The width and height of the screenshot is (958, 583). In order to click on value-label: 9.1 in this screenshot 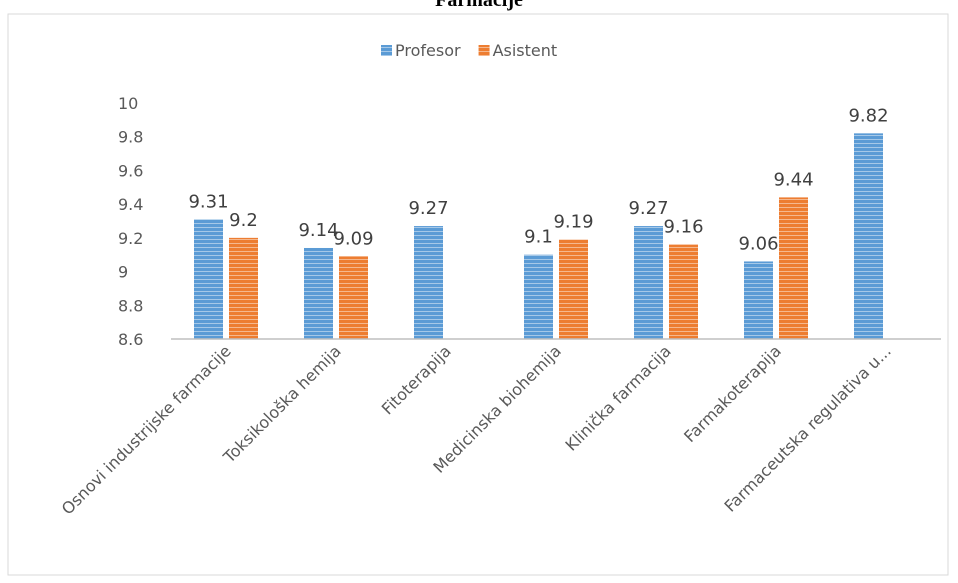, I will do `click(538, 237)`.